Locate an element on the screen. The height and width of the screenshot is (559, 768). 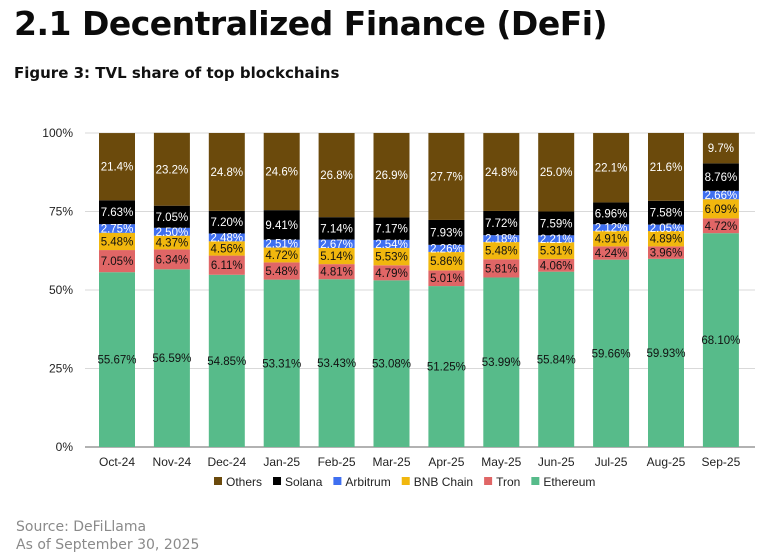
x-tick-label: May-25 is located at coordinates (501, 462).